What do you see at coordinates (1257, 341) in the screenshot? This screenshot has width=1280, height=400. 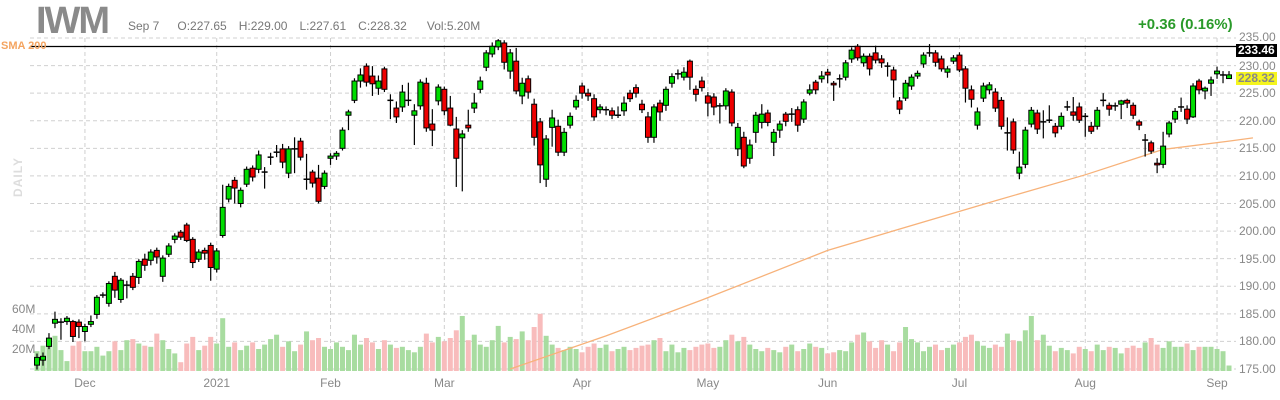 I see `price-tick: 180.00` at bounding box center [1257, 341].